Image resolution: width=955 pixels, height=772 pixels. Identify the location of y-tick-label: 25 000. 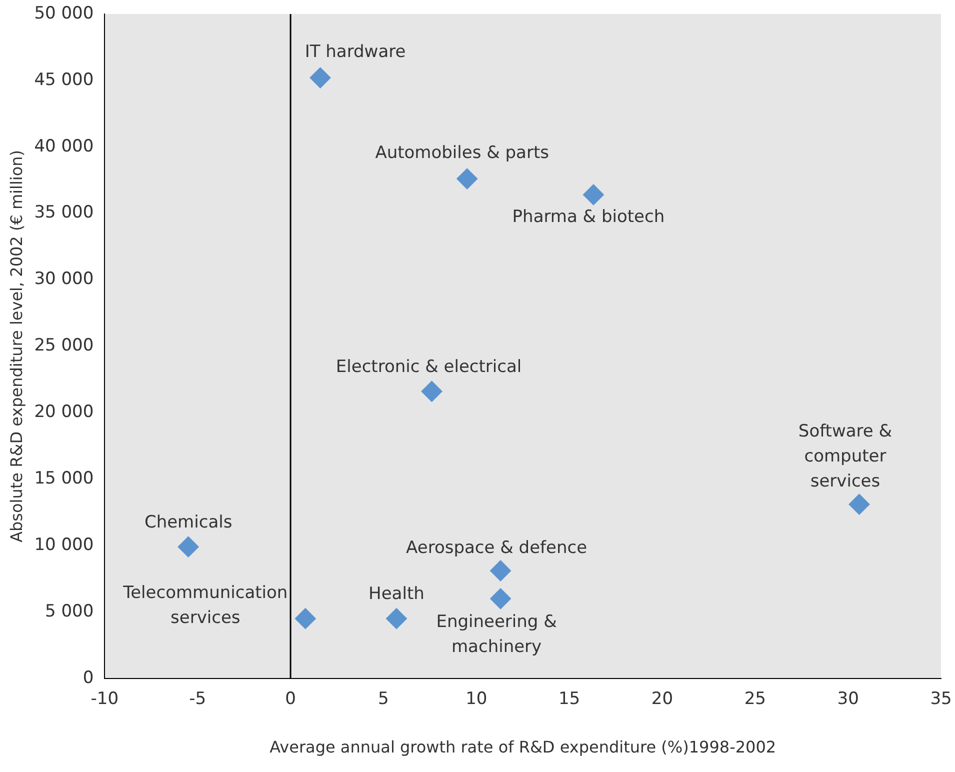
(64, 346).